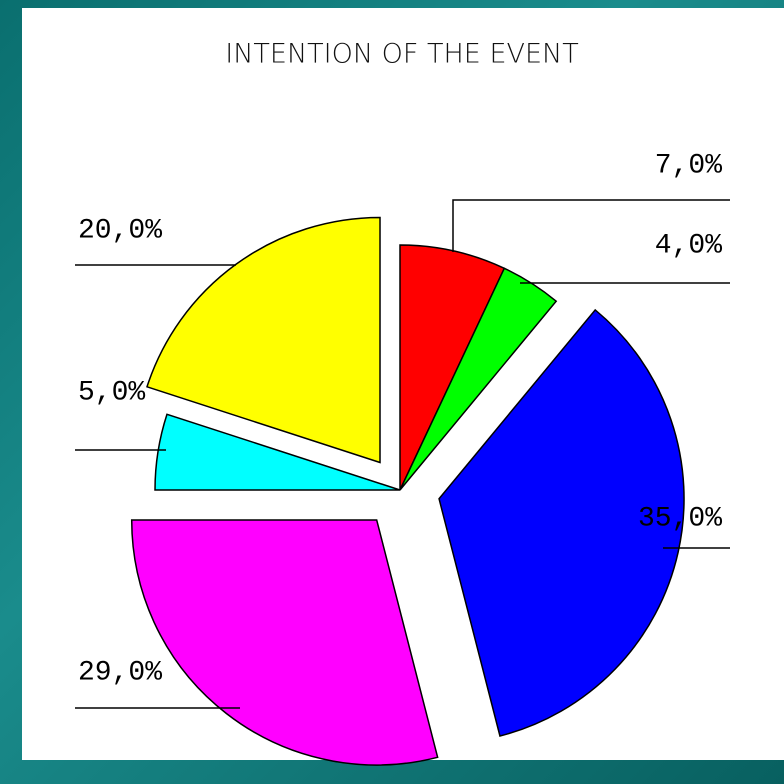 The image size is (784, 784). Describe the element at coordinates (688, 245) in the screenshot. I see `slice-label: 4,0%` at that location.